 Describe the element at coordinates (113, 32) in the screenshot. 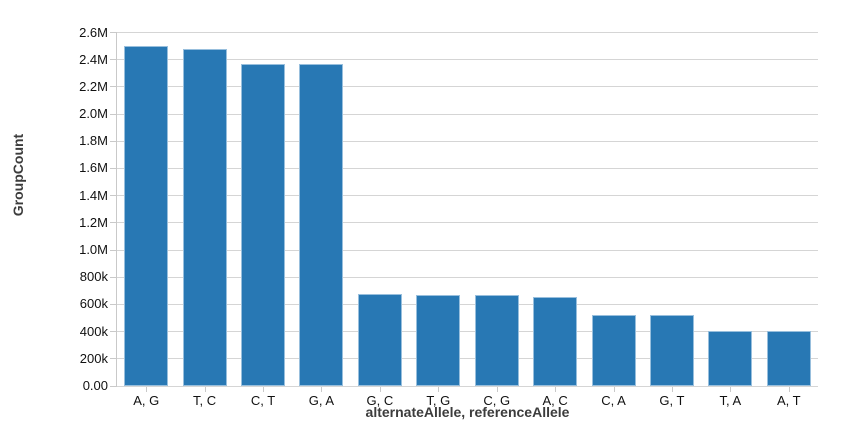

I see `y-tick-2-6m` at that location.